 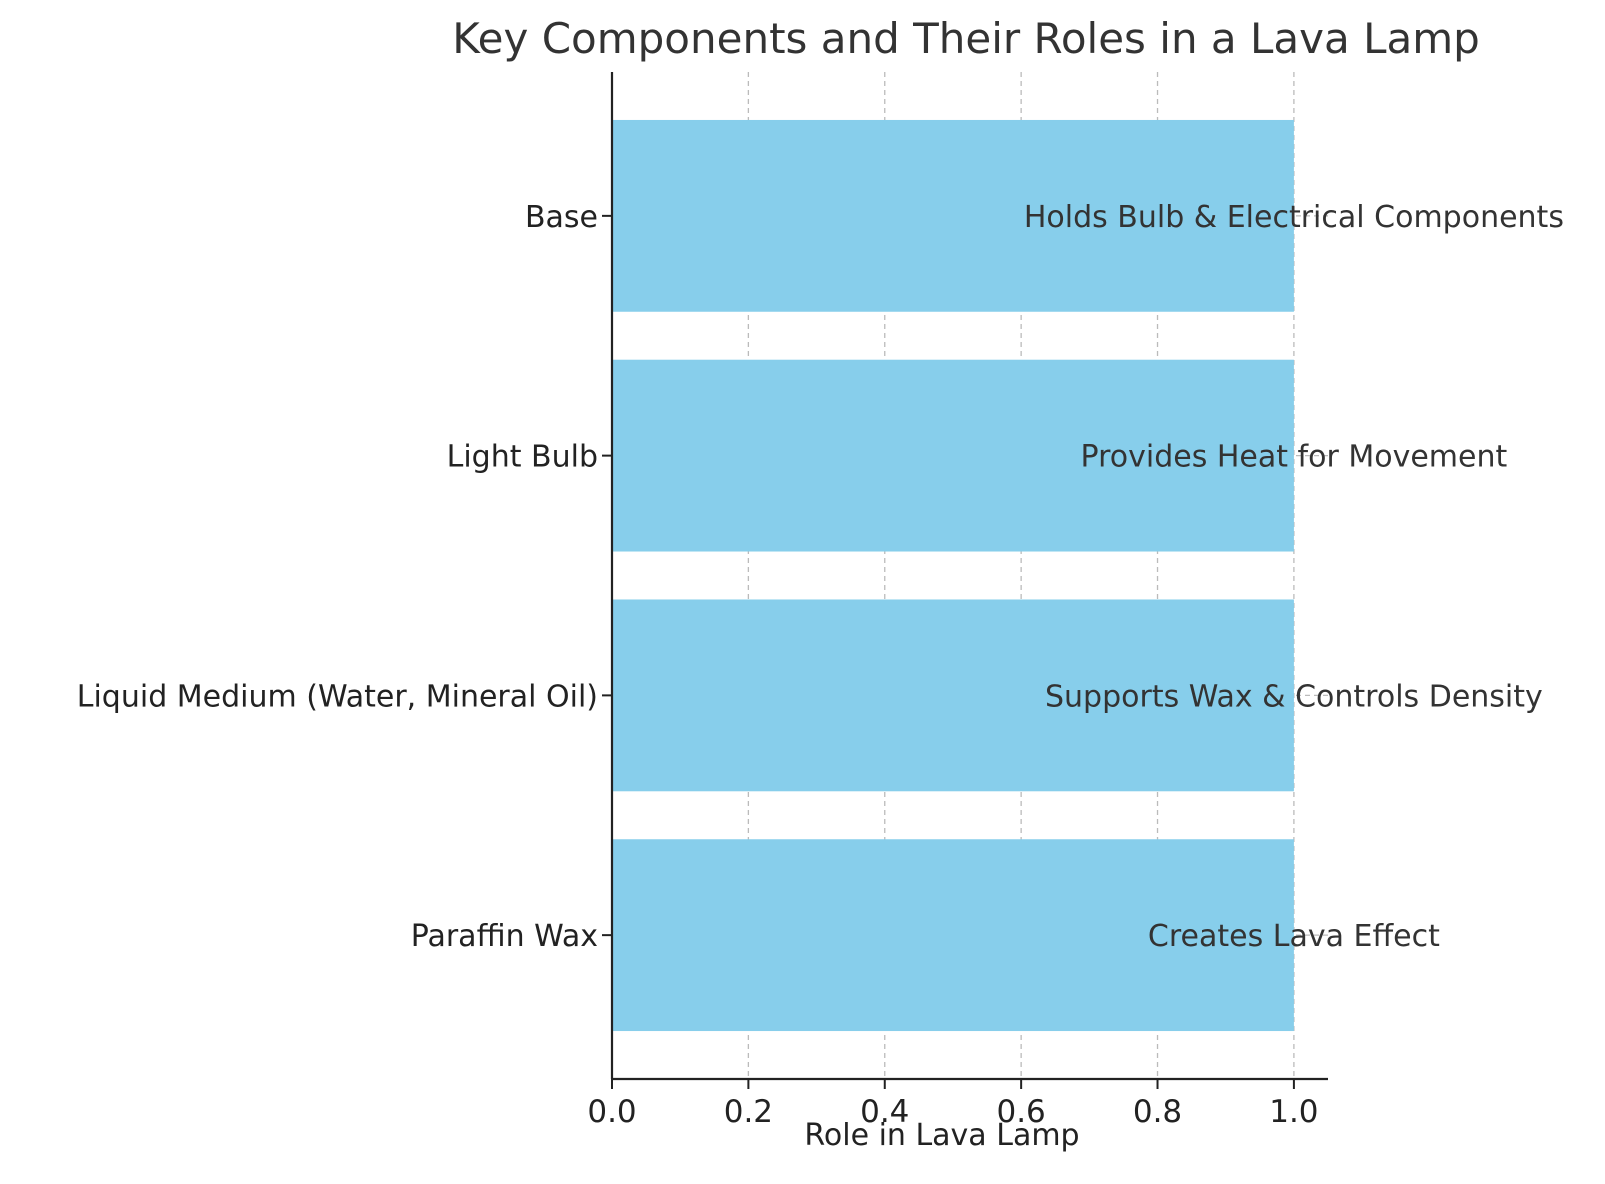 What do you see at coordinates (941, 1135) in the screenshot?
I see `x-axis-label: Role in Lava Lamp` at bounding box center [941, 1135].